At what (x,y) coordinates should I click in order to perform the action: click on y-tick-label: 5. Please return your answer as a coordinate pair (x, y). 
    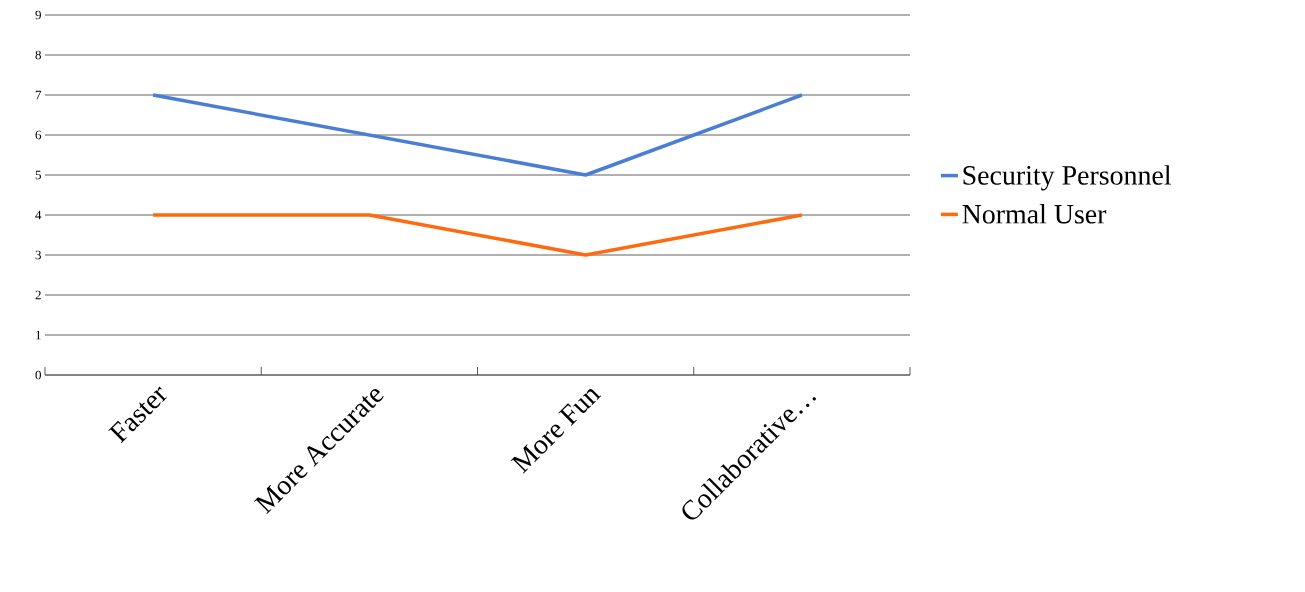
    Looking at the image, I should click on (38, 175).